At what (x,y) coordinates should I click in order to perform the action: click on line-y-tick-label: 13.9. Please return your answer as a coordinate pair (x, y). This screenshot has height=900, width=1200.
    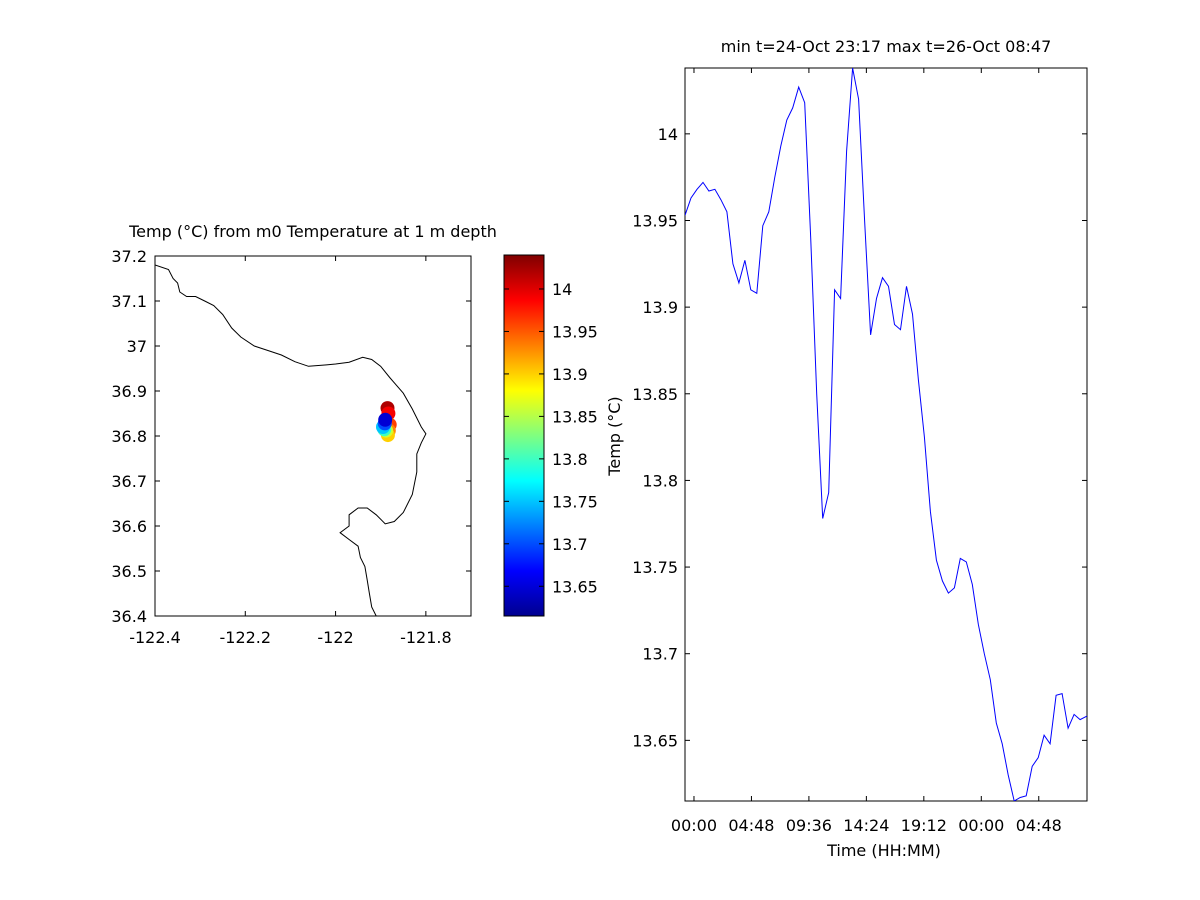
    Looking at the image, I should click on (660, 307).